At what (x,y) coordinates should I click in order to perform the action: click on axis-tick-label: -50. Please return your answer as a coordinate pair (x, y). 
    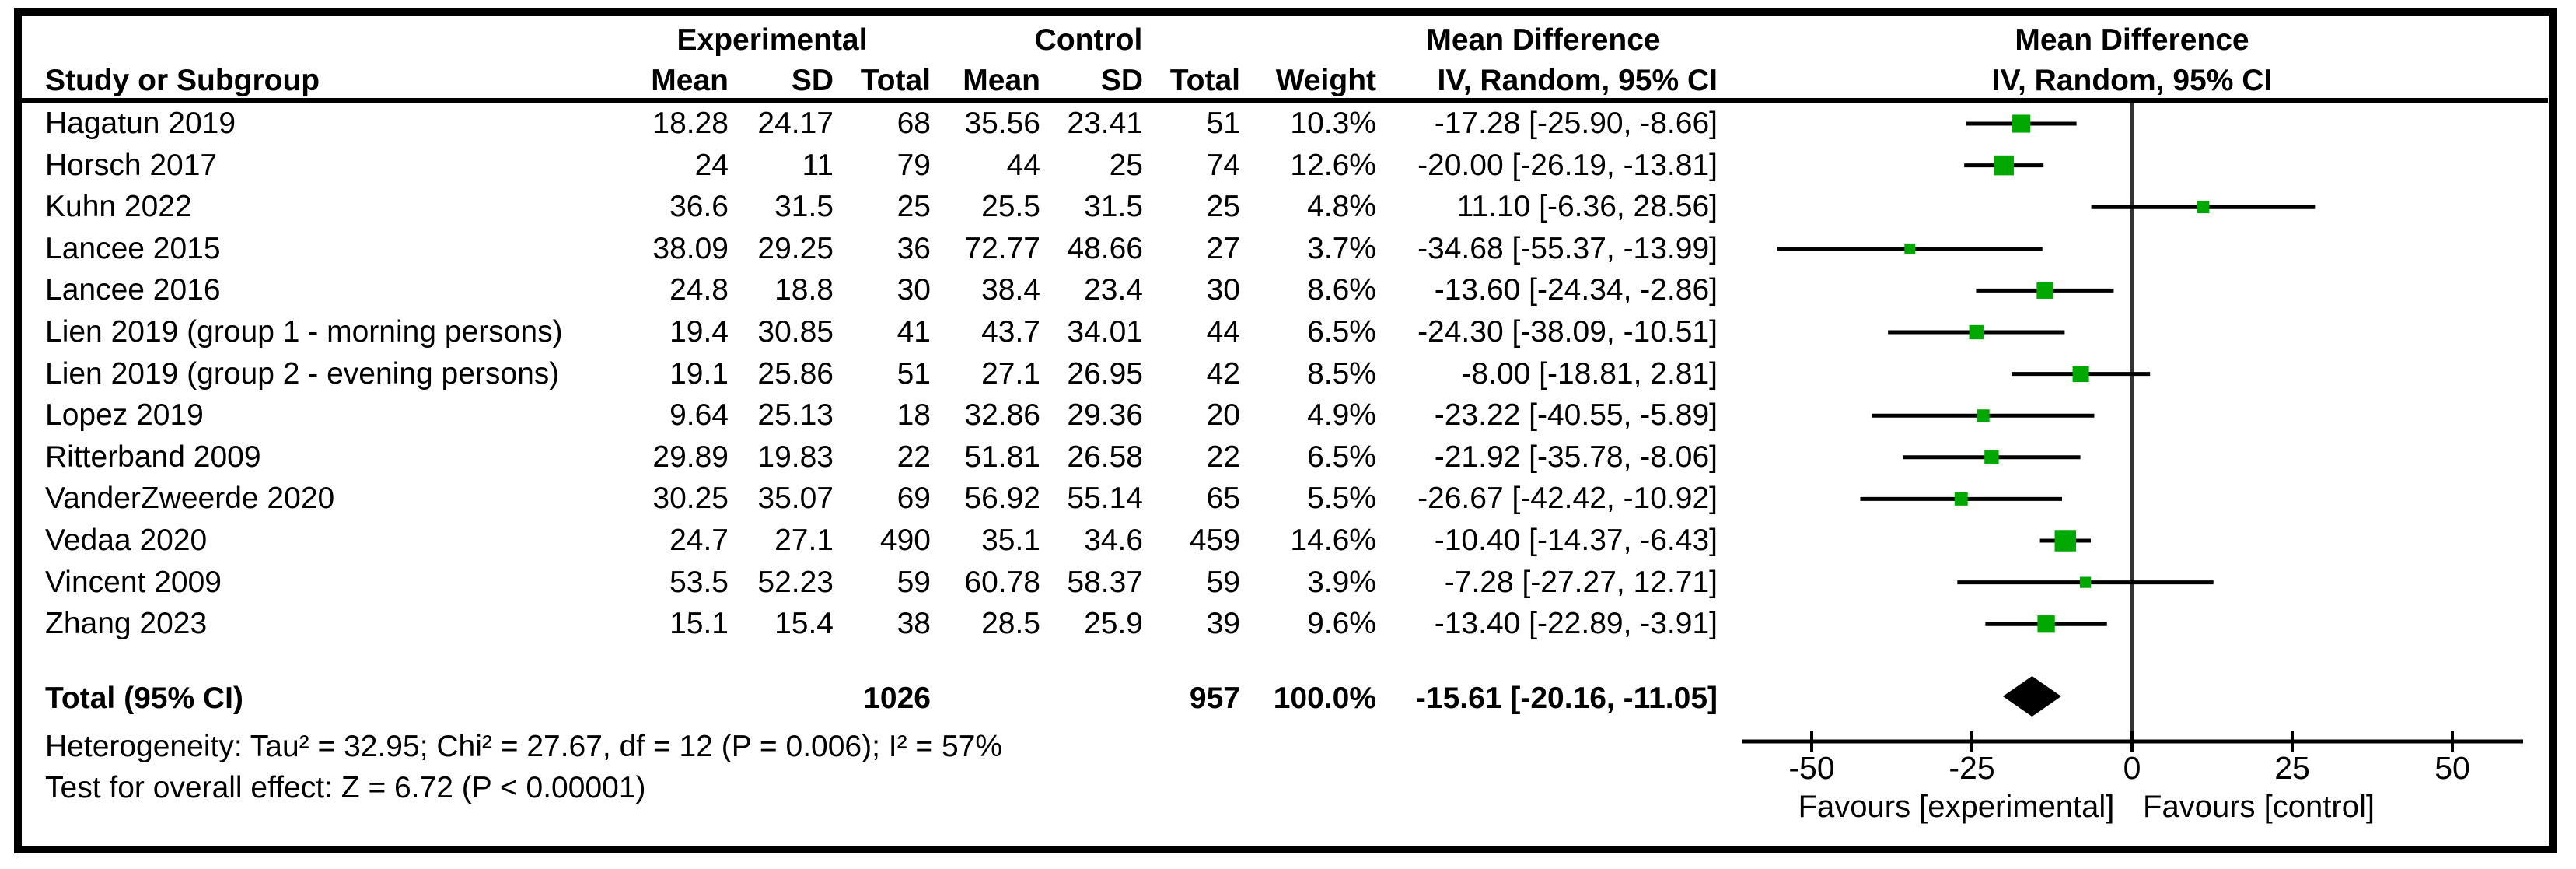
    Looking at the image, I should click on (1811, 768).